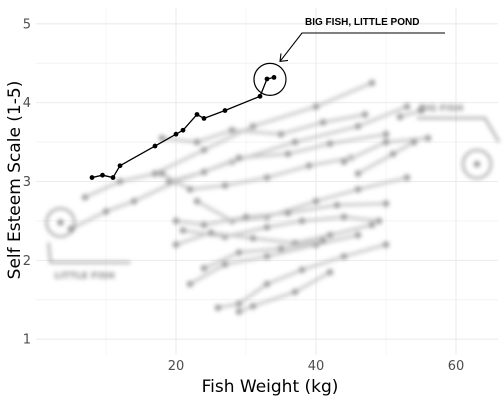 The height and width of the screenshot is (403, 504). I want to click on little-fish-point, so click(60, 222).